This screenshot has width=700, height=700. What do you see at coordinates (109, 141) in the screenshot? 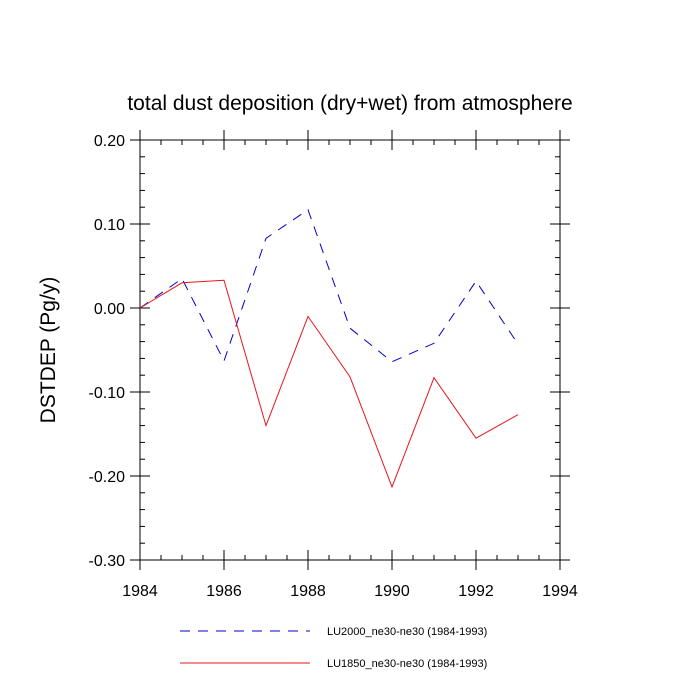
I see `y-tick-label: 0.20` at bounding box center [109, 141].